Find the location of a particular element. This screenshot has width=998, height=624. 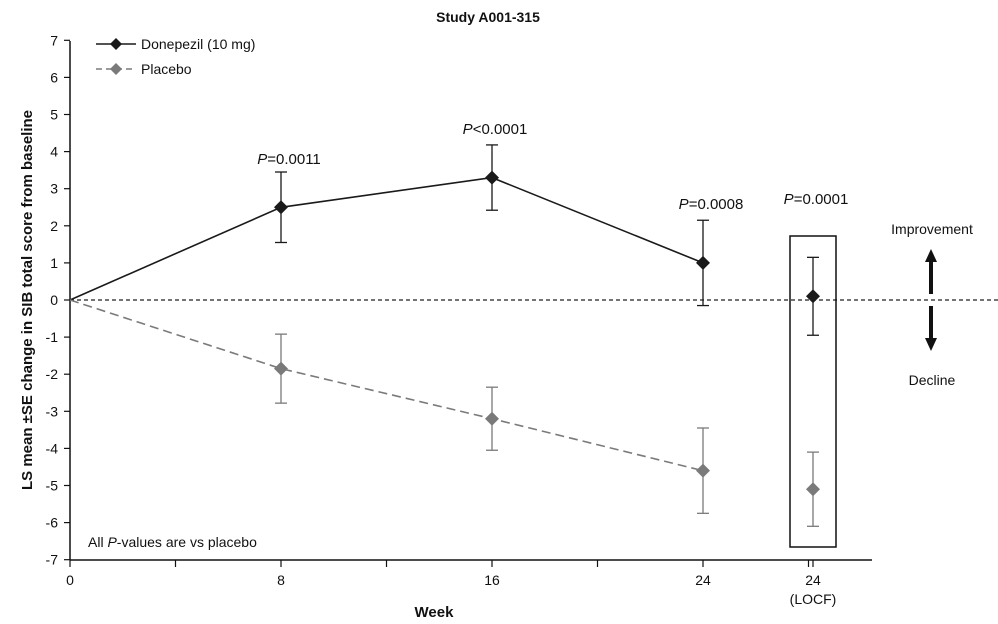

locf-box is located at coordinates (813, 391).